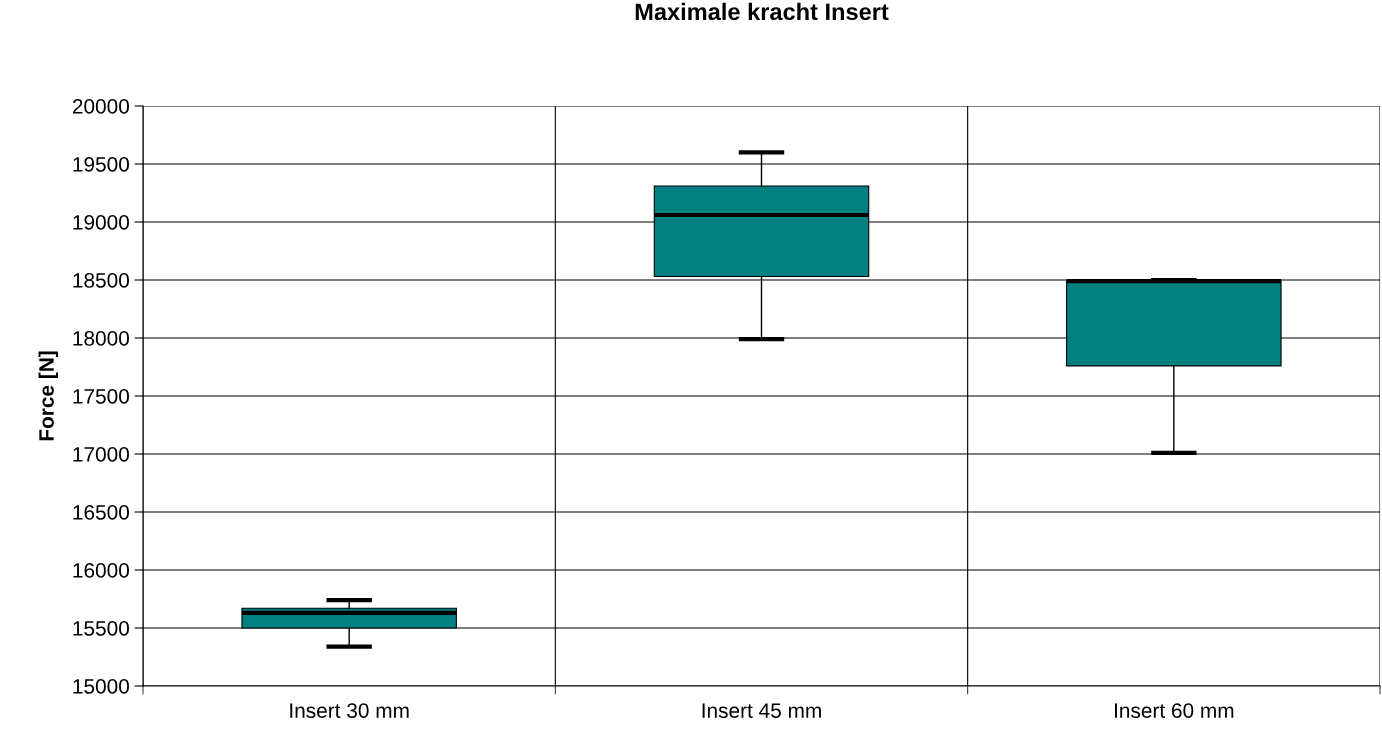 This screenshot has width=1382, height=736. I want to click on y-axis-title: Force [N], so click(48, 396).